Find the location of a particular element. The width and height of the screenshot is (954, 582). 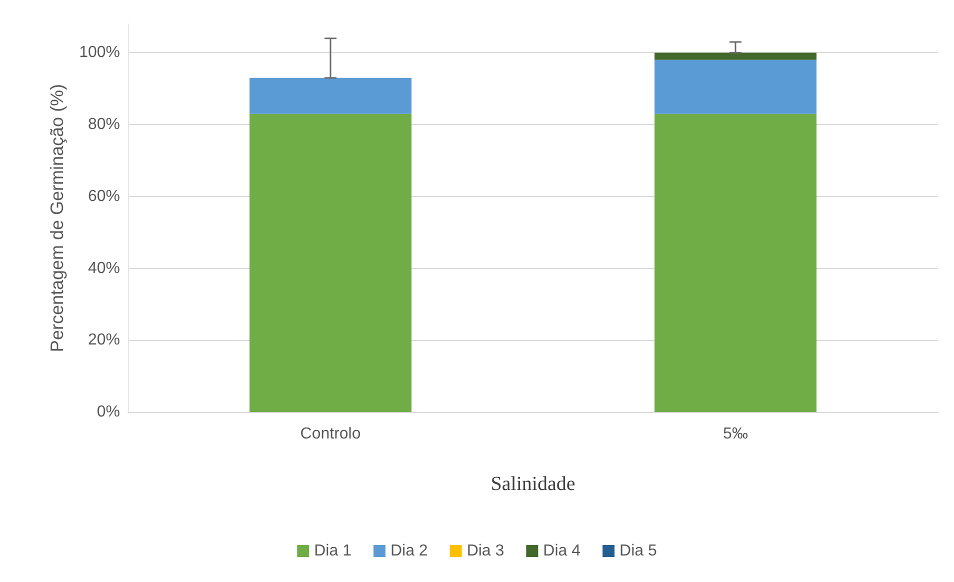

y-axis-title: Percentagem de Germinação (%) is located at coordinates (57, 218).